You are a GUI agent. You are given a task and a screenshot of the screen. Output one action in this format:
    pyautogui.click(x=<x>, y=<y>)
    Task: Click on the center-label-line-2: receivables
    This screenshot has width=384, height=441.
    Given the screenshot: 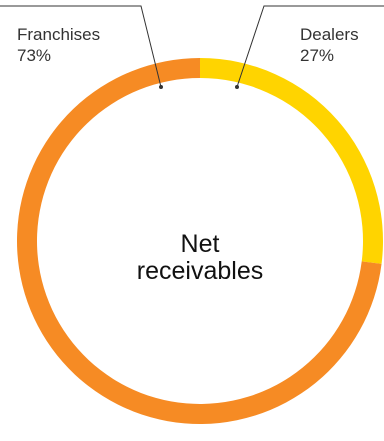 What is the action you would take?
    pyautogui.click(x=200, y=271)
    